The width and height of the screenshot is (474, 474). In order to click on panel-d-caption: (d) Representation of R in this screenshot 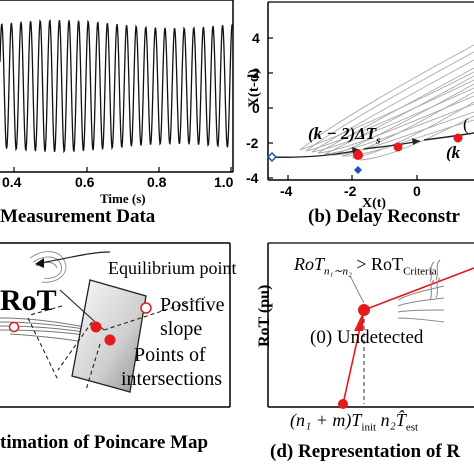, I will do `click(365, 451)`.